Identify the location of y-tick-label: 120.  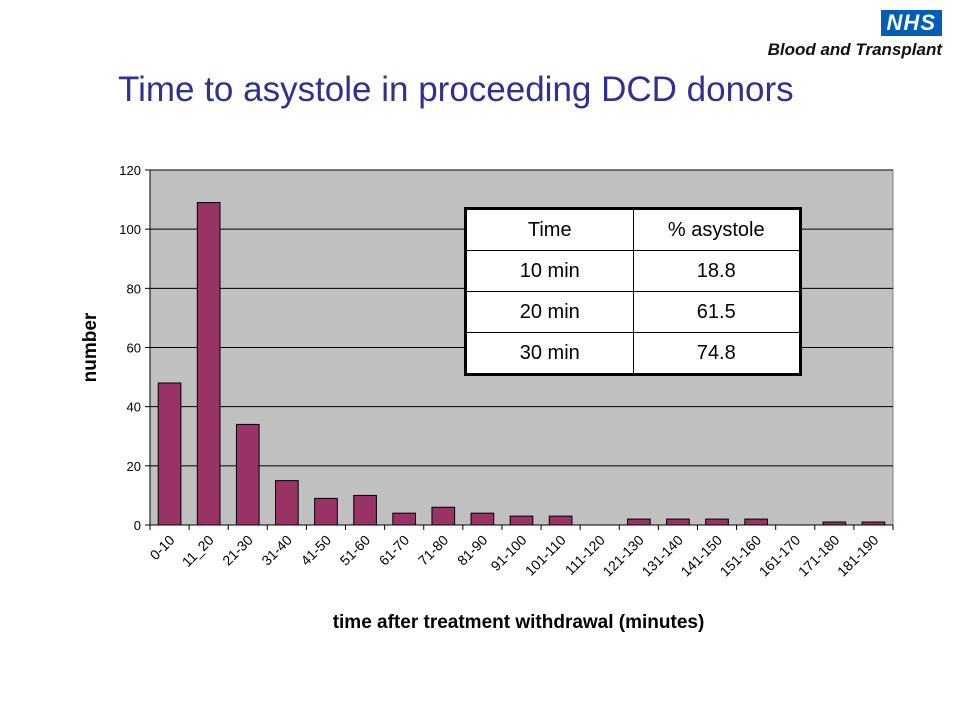
(130, 170).